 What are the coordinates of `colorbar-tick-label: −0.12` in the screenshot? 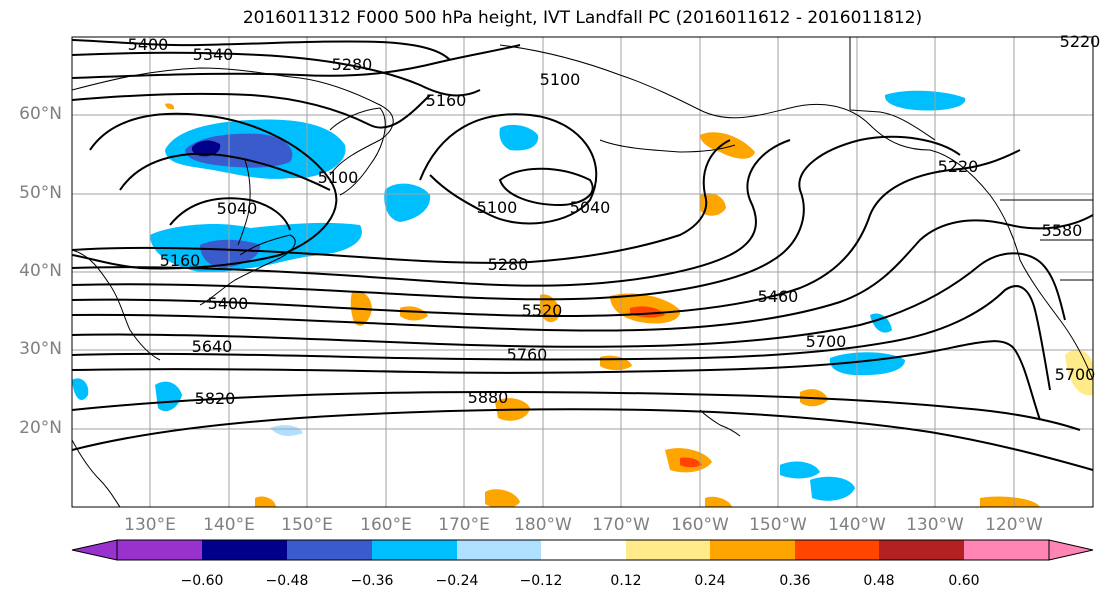 It's located at (541, 581).